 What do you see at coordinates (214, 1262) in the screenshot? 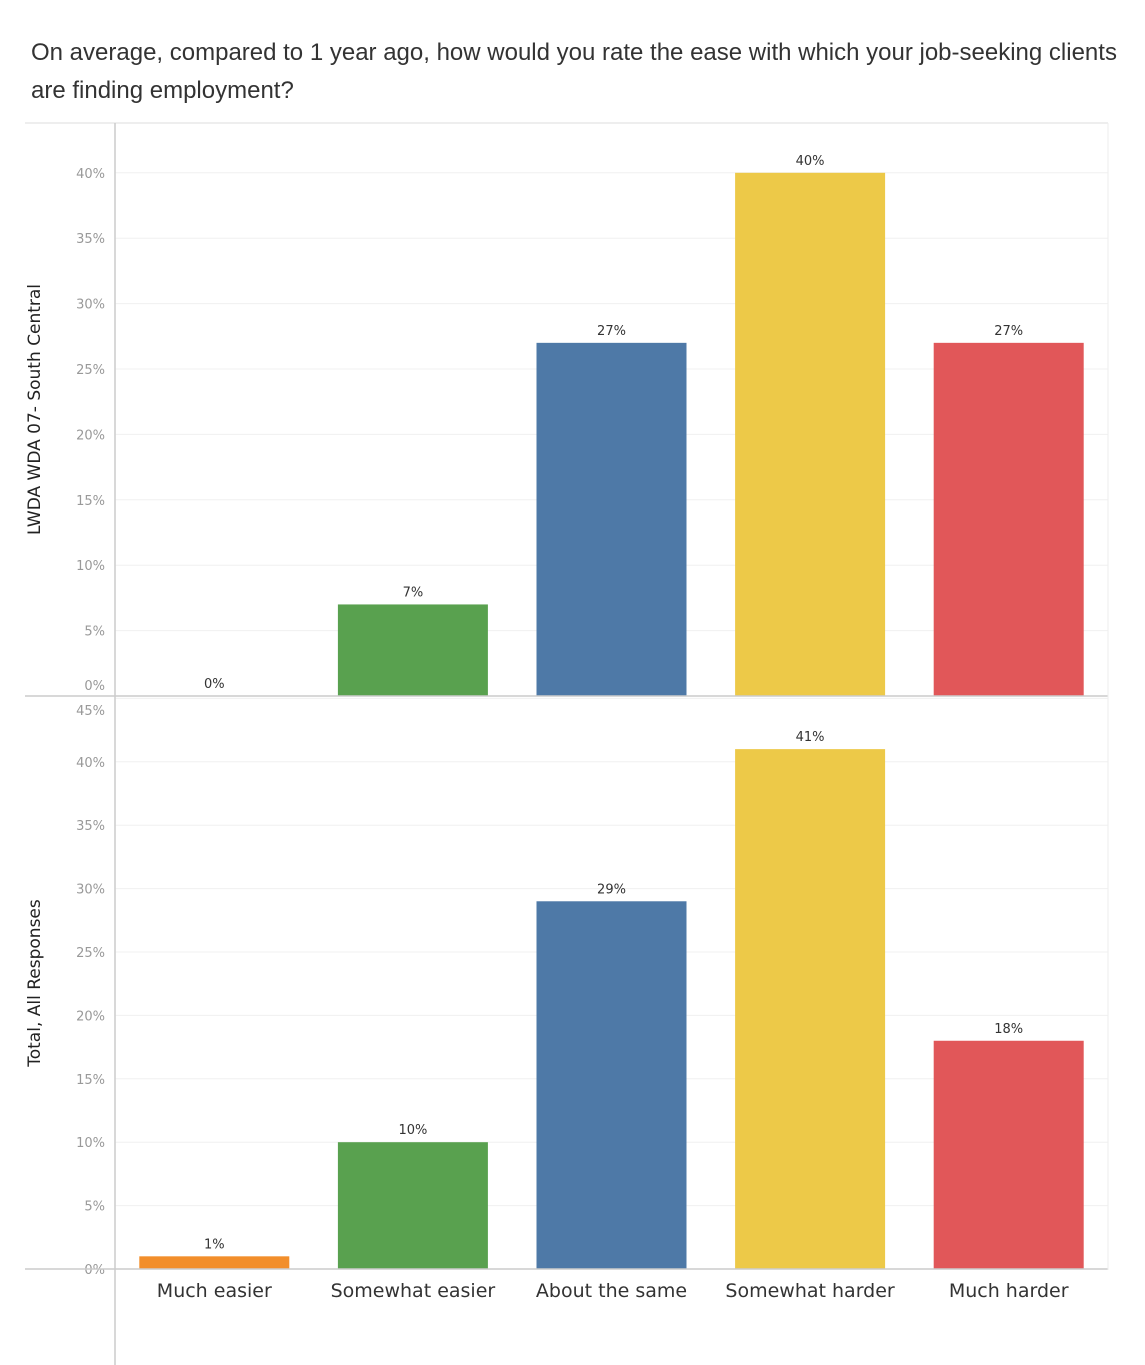
I see `bar-much-easier` at bounding box center [214, 1262].